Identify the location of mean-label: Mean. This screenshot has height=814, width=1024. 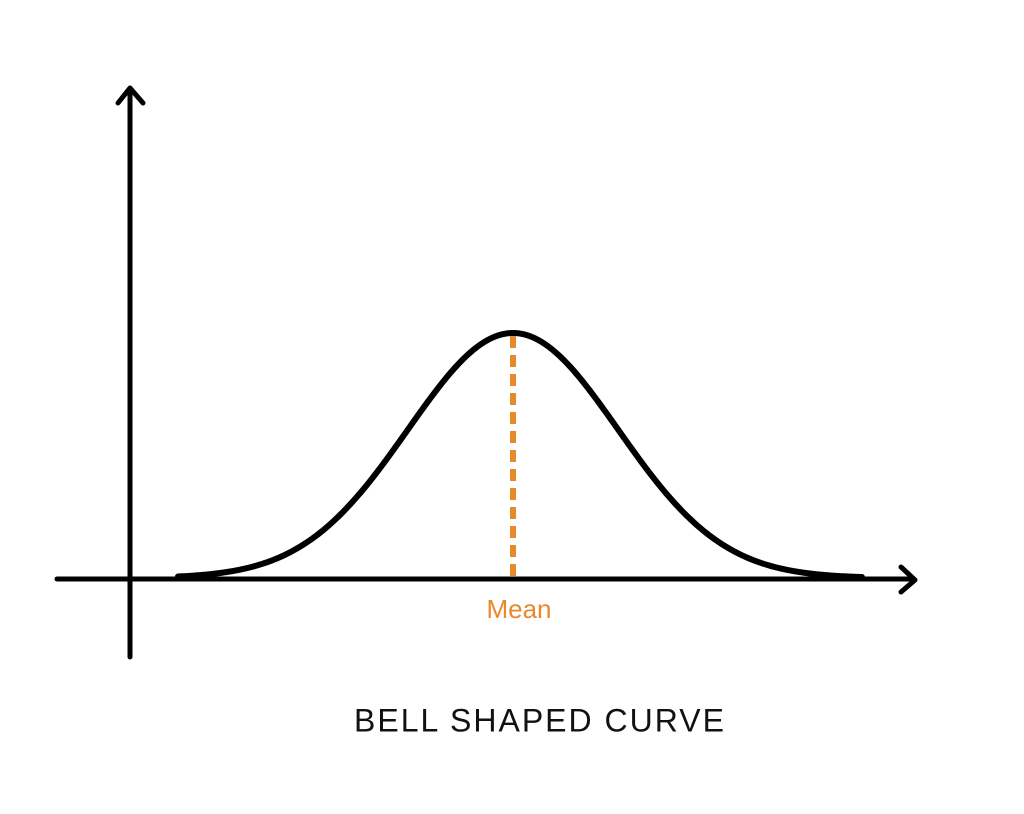
(518, 609).